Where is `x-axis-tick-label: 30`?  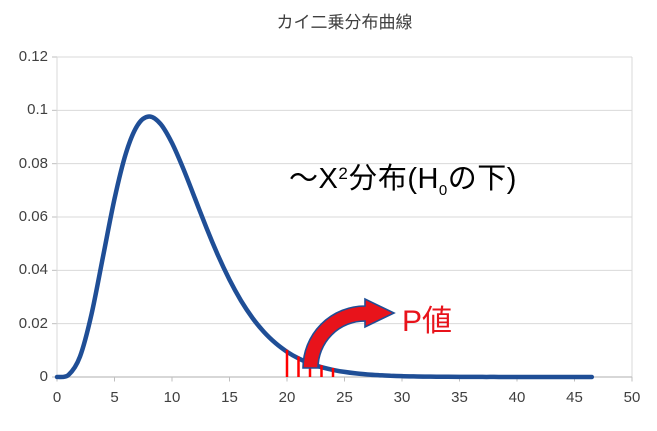 x-axis-tick-label: 30 is located at coordinates (402, 397).